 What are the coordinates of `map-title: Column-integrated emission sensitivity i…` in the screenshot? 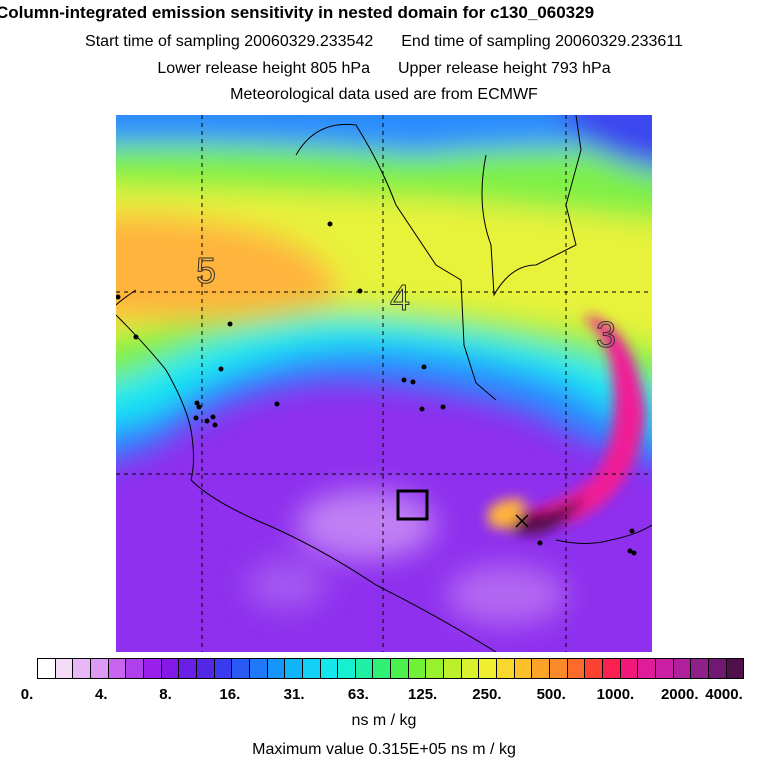 It's located at (297, 12).